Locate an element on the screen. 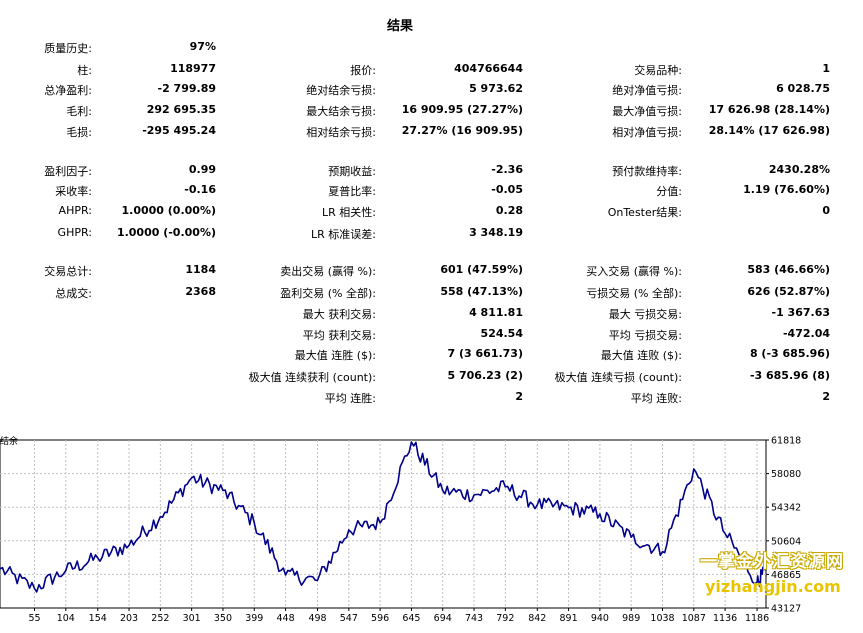 Image resolution: width=863 pixels, height=633 pixels. stat-label: 柱: is located at coordinates (84, 70).